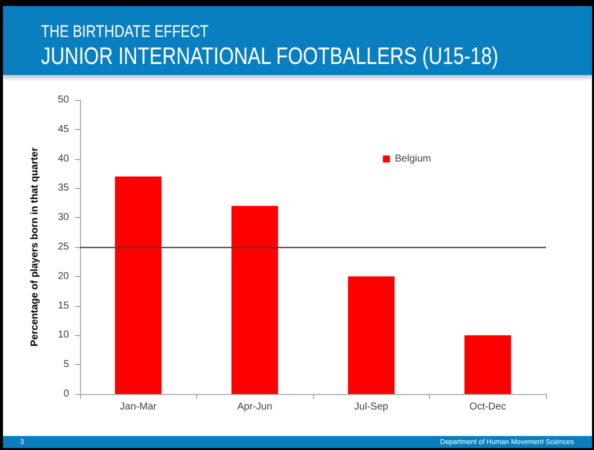  What do you see at coordinates (66, 364) in the screenshot?
I see `y-tick-label: 5` at bounding box center [66, 364].